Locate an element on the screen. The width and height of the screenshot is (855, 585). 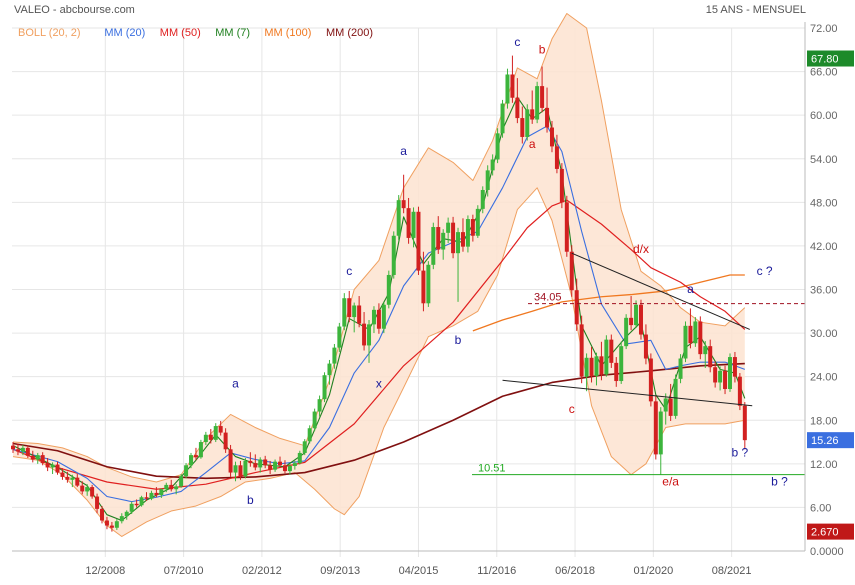
last-price-badge is located at coordinates (830, 440).